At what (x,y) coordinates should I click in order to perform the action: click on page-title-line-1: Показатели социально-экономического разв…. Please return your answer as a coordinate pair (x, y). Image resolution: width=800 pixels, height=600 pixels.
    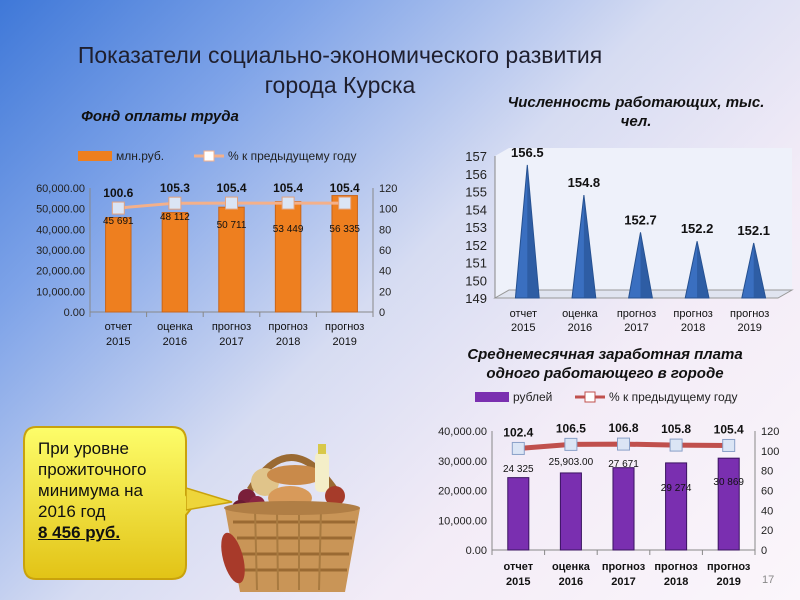
    Looking at the image, I should click on (340, 55).